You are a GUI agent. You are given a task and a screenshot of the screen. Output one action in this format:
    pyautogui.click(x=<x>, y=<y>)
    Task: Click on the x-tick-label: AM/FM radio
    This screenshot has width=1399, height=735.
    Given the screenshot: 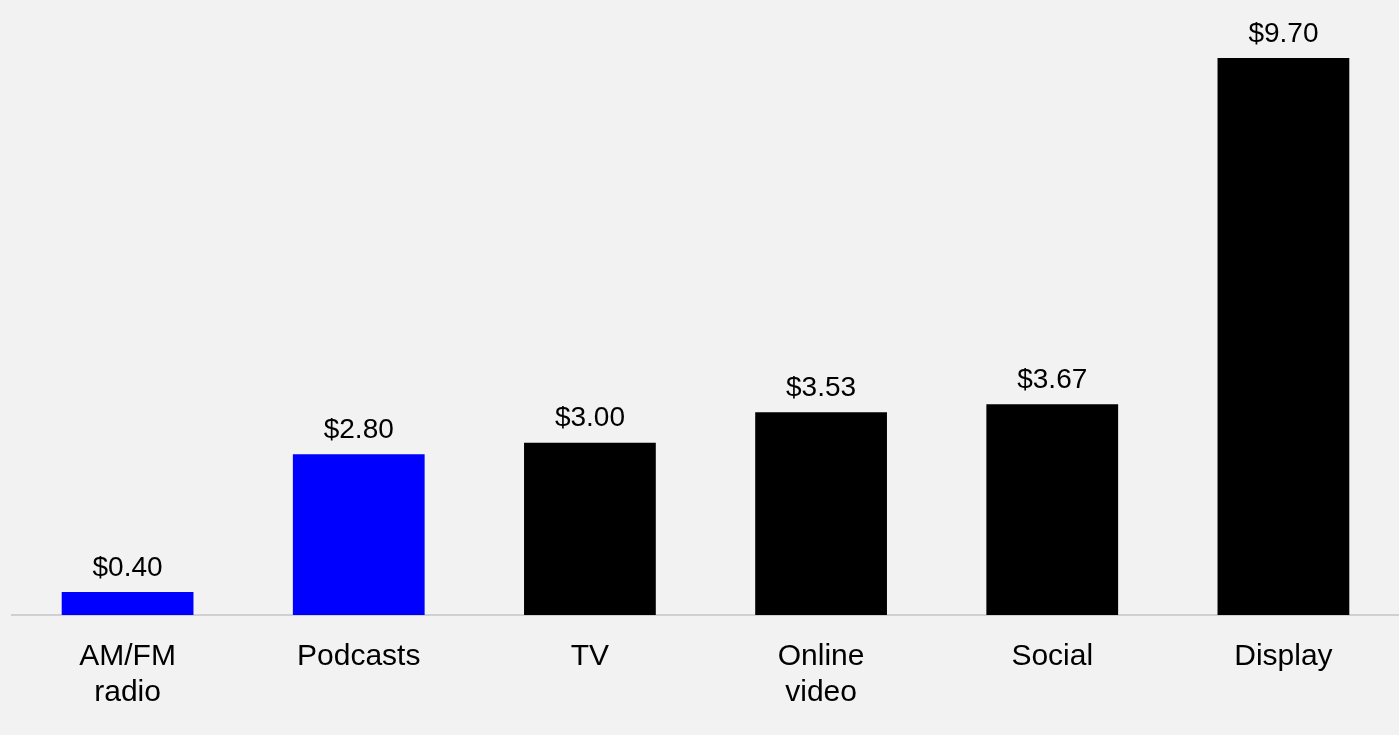 What is the action you would take?
    pyautogui.click(x=127, y=673)
    